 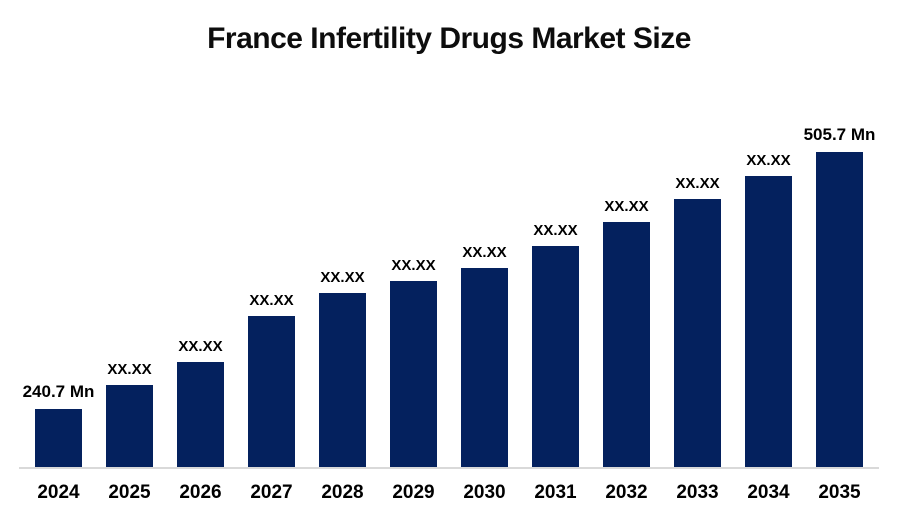 I want to click on bar-group: 505.7 Mn, so click(x=839, y=292).